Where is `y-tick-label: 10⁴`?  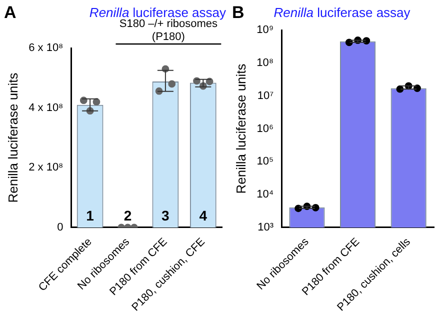 y-tick-label: 10⁴ is located at coordinates (265, 194).